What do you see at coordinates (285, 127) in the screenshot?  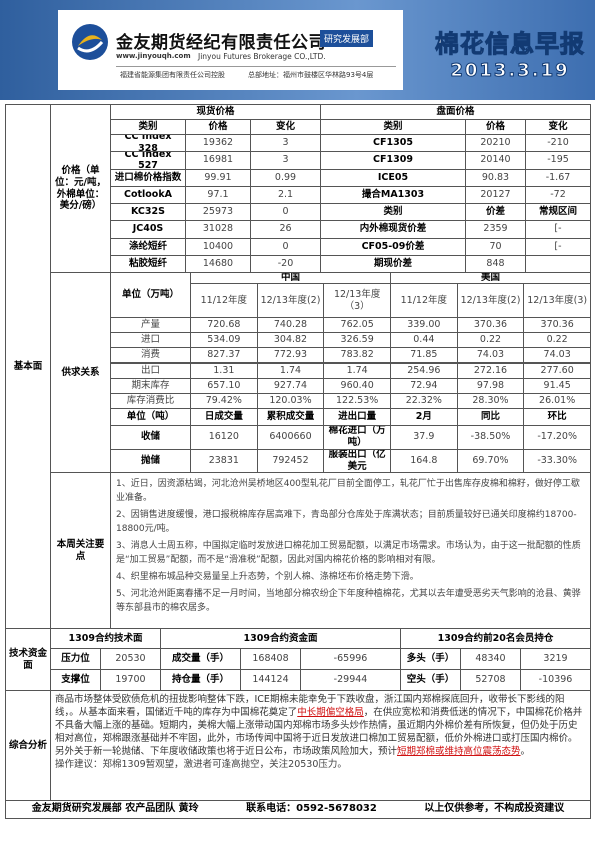 I see `column-header: 变化` at bounding box center [285, 127].